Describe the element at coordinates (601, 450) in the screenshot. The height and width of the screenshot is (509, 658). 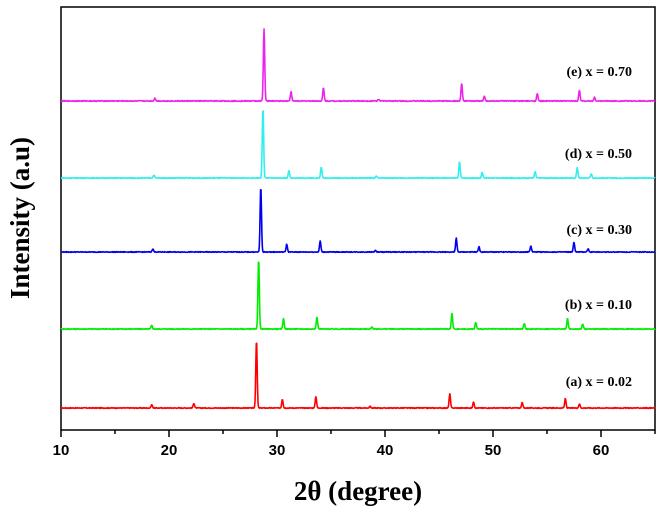
I see `x-tick-label: 60` at that location.